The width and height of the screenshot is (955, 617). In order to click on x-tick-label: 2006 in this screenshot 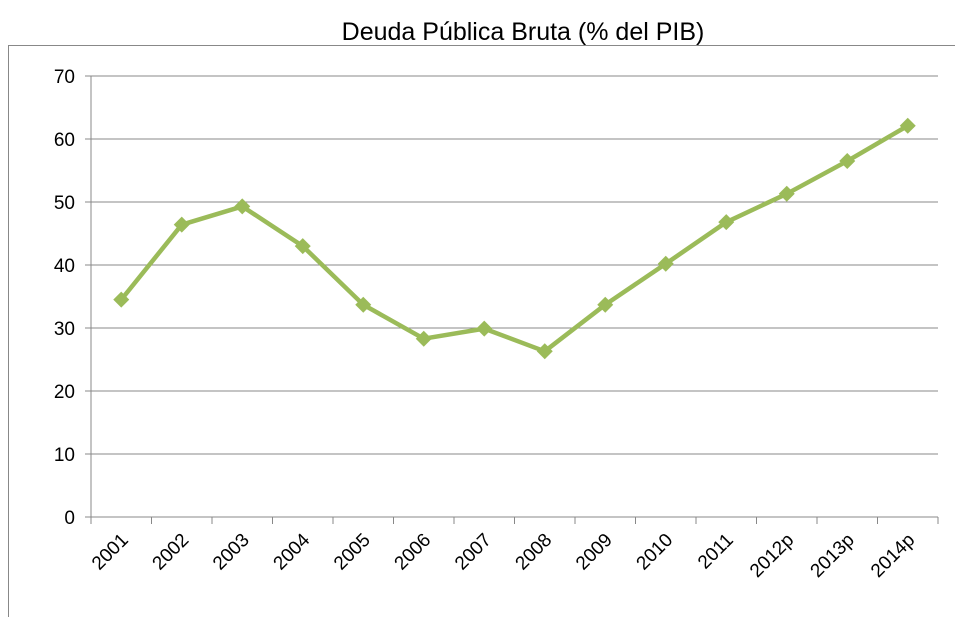, I will do `click(413, 552)`.